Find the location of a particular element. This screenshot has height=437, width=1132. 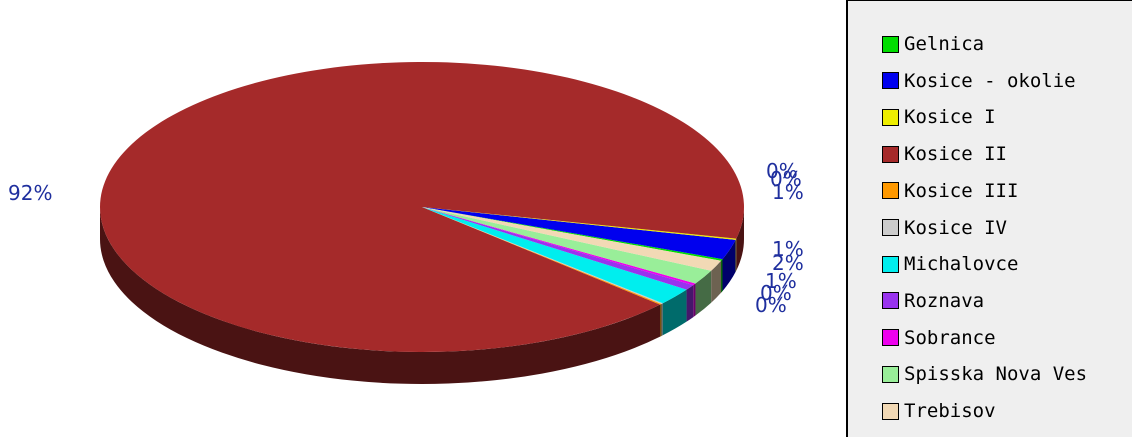

pie-side-kosice-iv is located at coordinates (662, 319).